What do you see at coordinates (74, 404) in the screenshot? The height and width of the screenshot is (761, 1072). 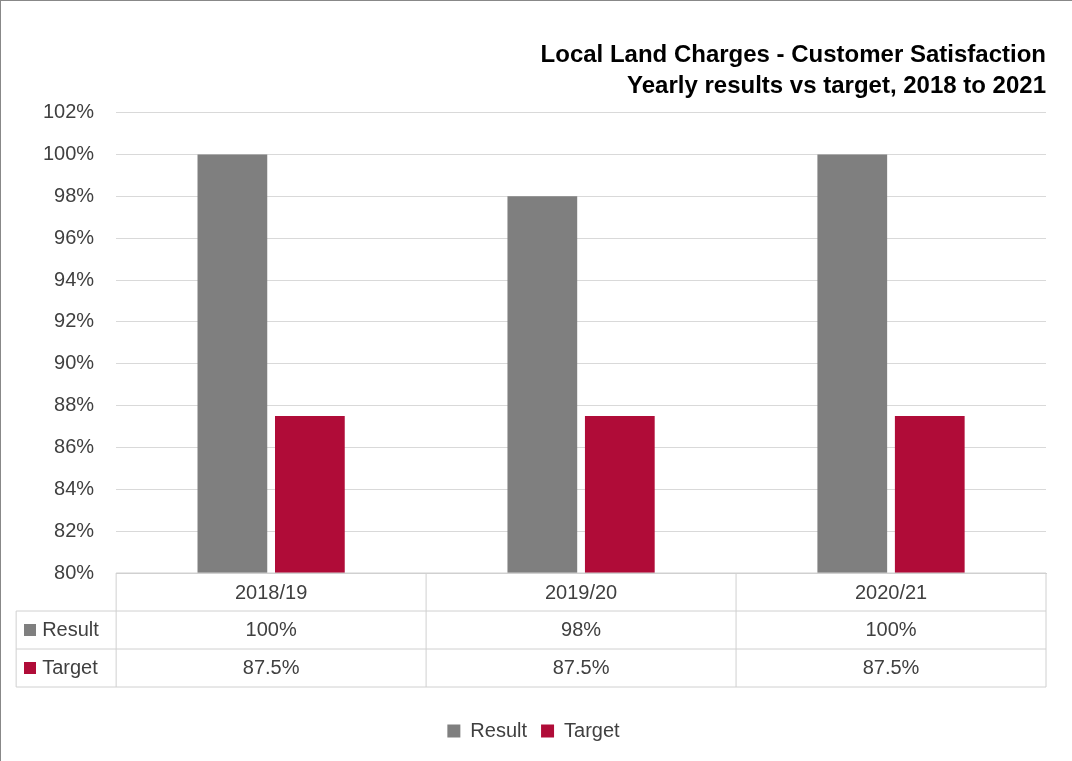 I see `y-tick-label: 88%` at bounding box center [74, 404].